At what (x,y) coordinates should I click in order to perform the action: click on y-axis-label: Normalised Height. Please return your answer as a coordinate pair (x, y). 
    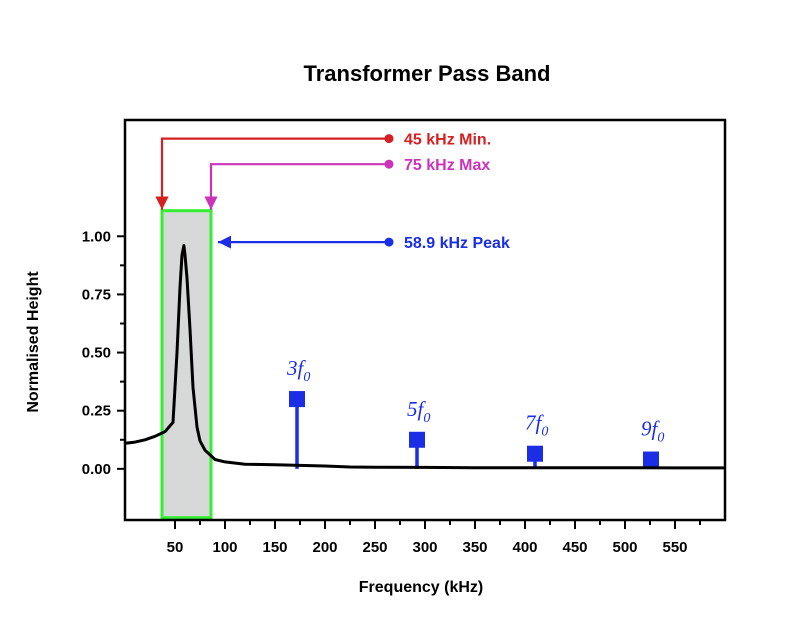
    Looking at the image, I should click on (33, 342).